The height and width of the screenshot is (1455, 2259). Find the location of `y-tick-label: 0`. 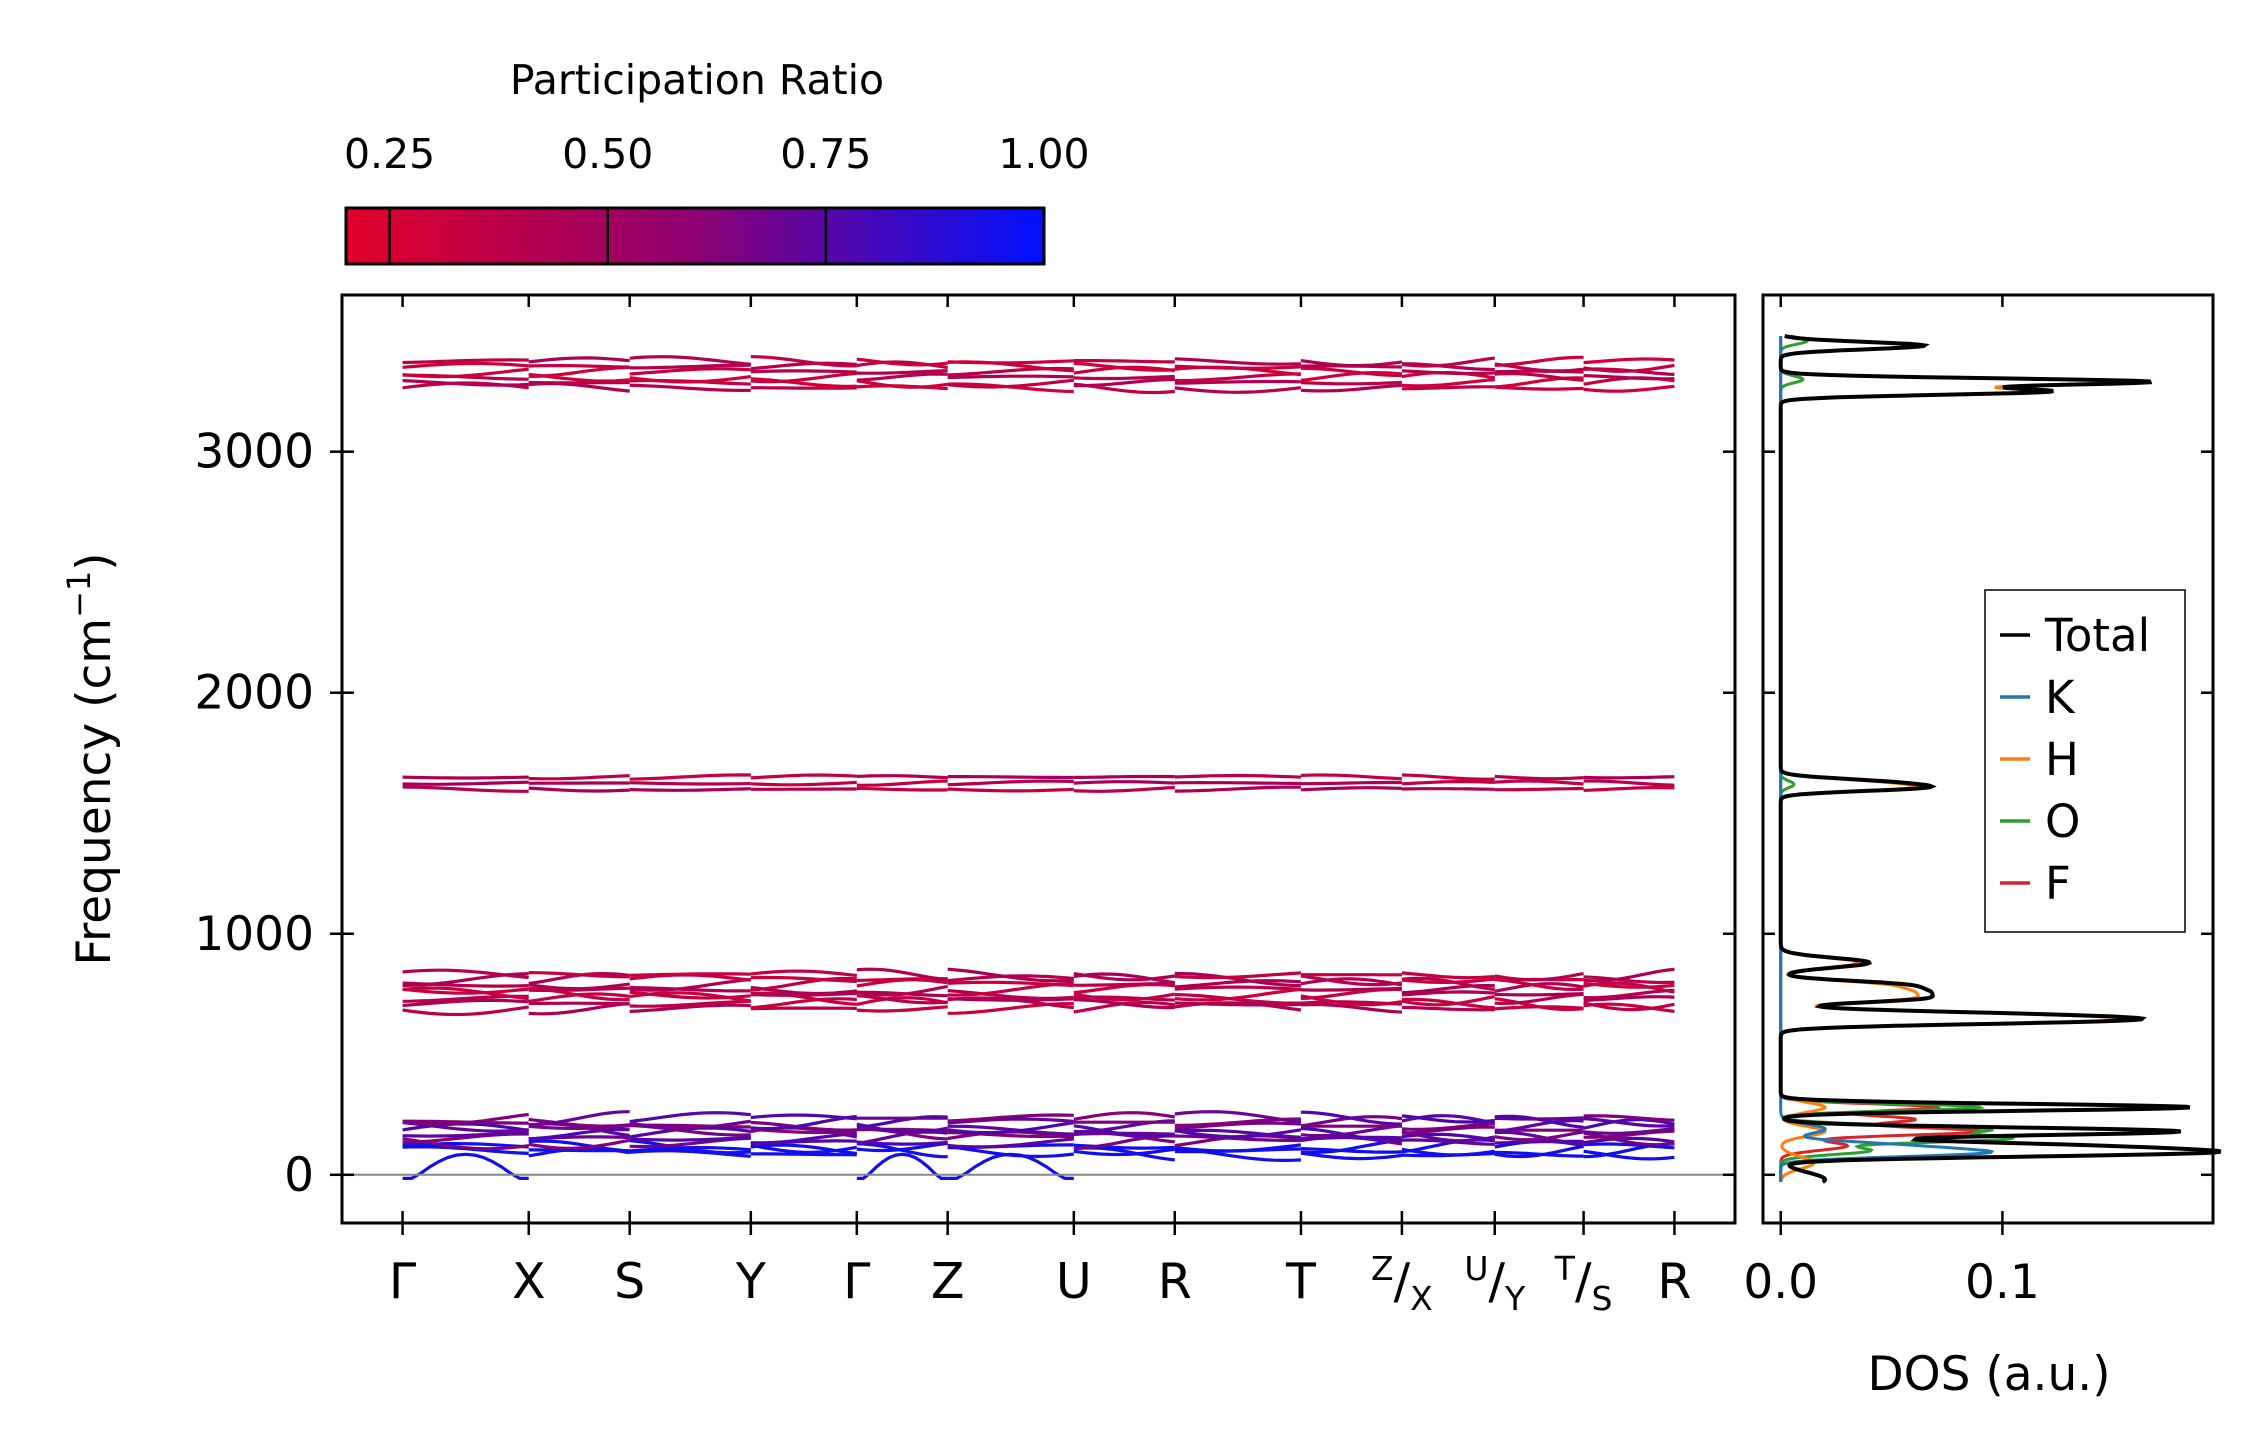

y-tick-label: 0 is located at coordinates (299, 1175).